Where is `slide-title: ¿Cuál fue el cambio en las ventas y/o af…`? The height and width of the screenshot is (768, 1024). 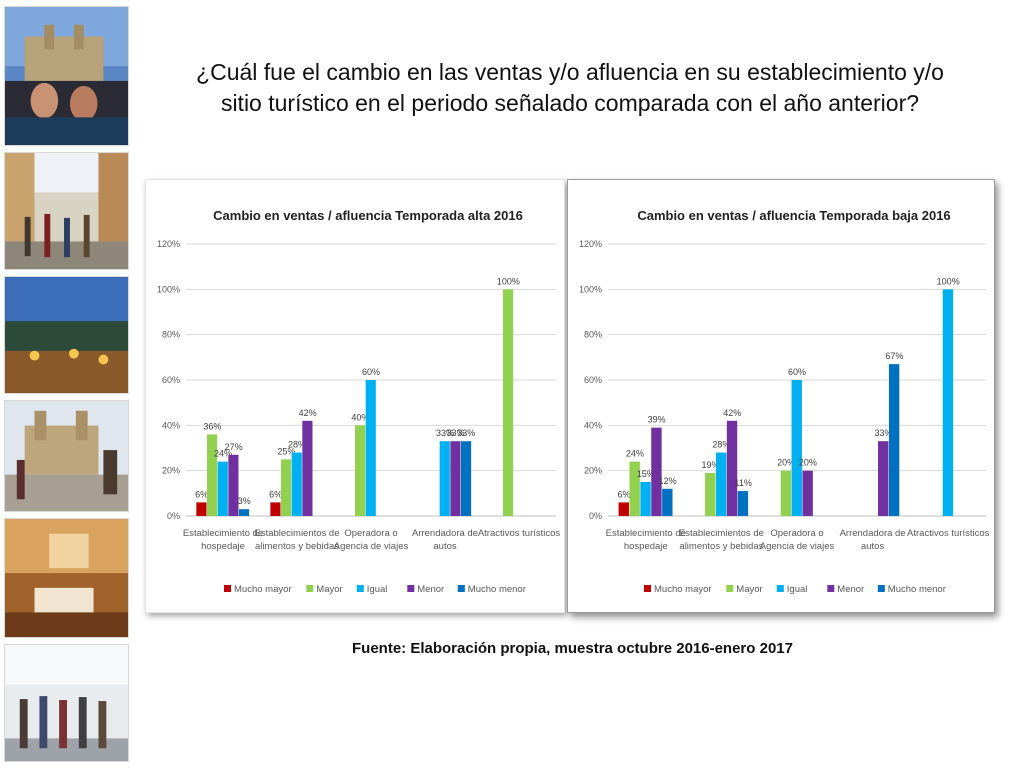
slide-title: ¿Cuál fue el cambio en las ventas y/o af… is located at coordinates (570, 88).